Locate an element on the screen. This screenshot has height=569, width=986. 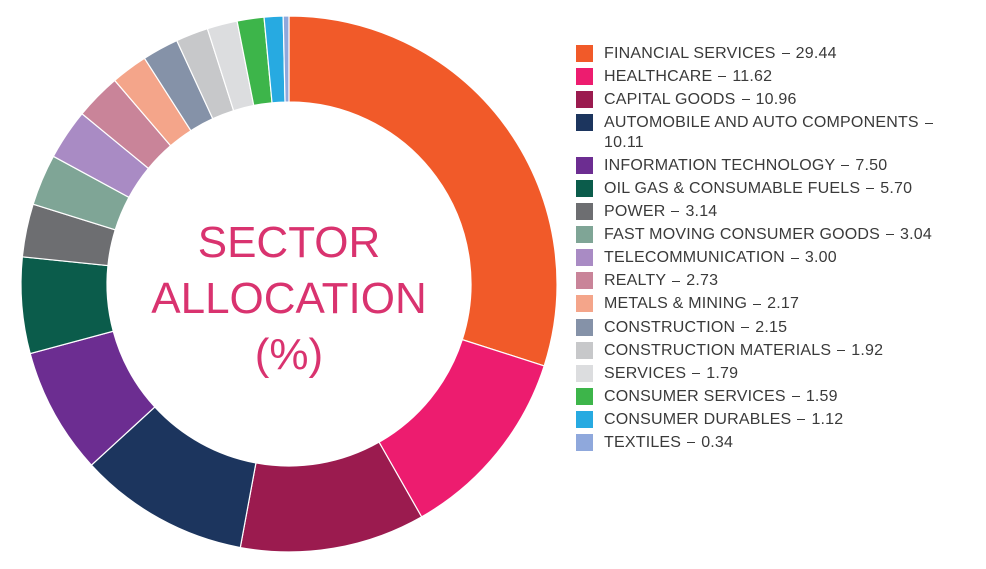
legend-text: CONSTRUCTION 2.15 is located at coordinates (788, 328).